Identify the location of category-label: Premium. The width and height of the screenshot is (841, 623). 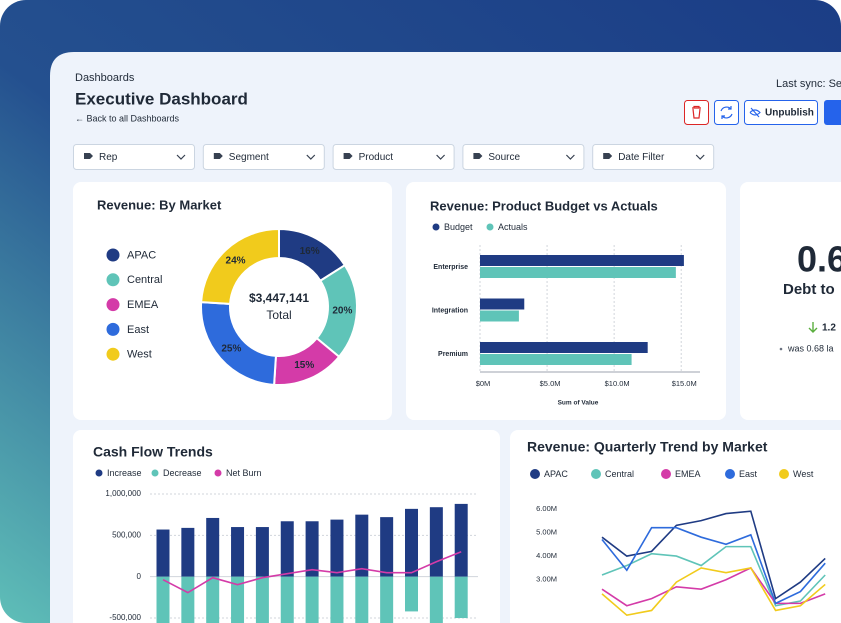
(453, 354).